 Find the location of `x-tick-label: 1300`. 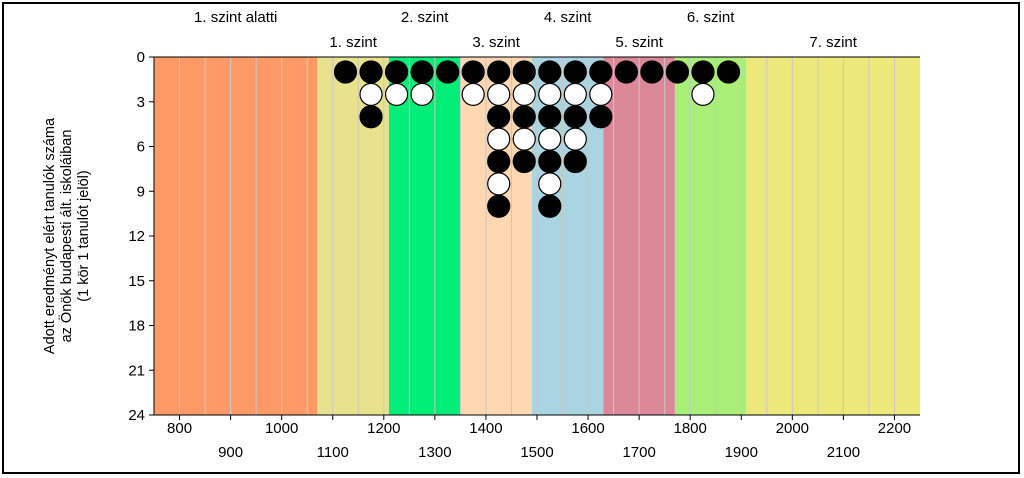

x-tick-label: 1300 is located at coordinates (434, 452).